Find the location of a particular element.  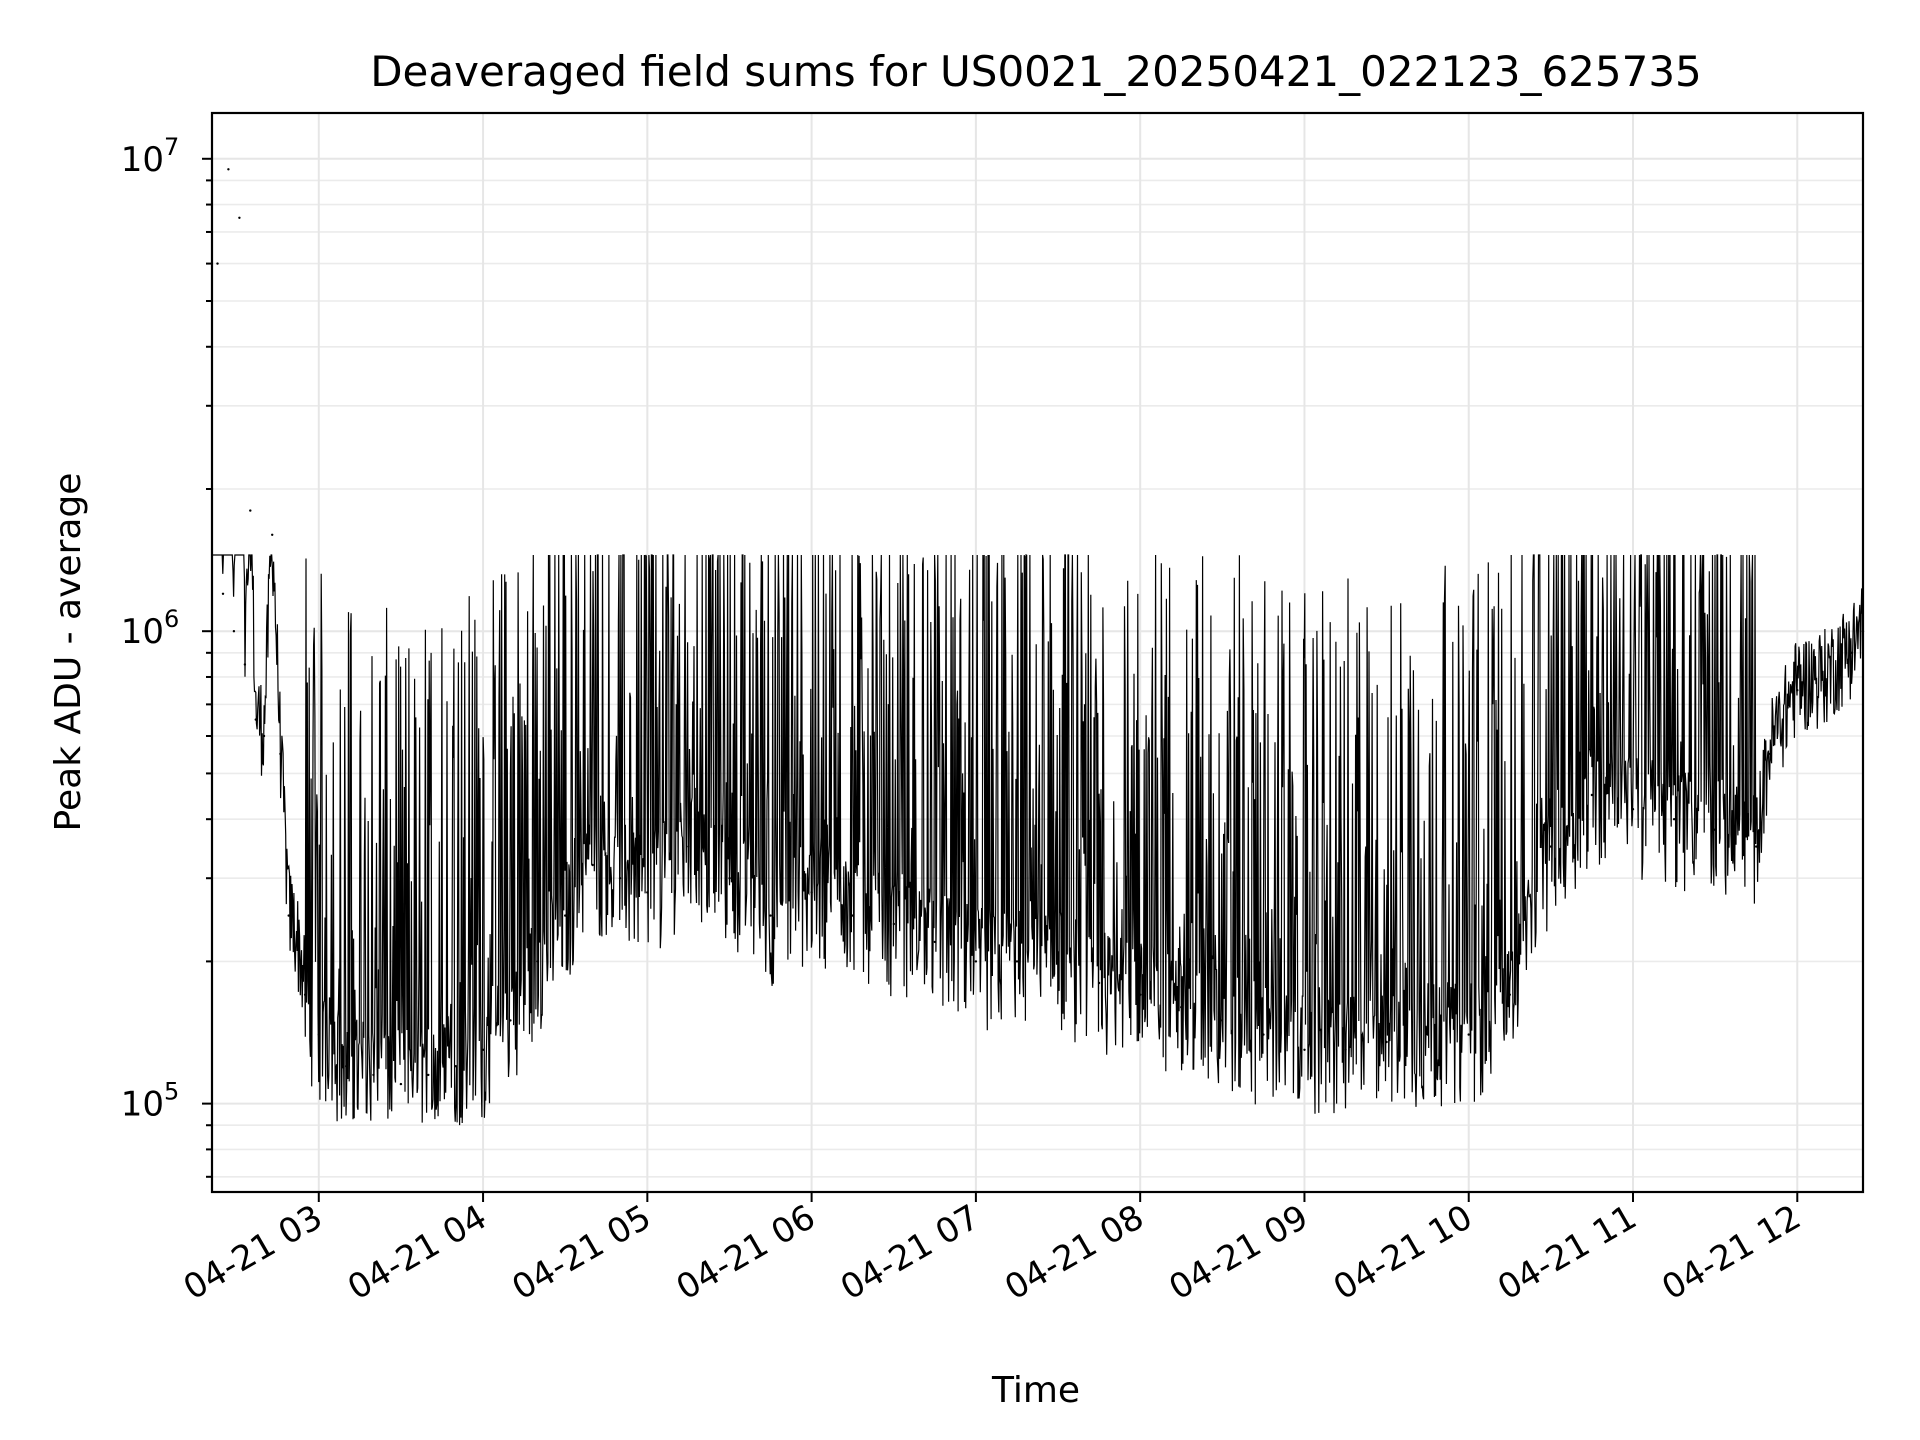

x-axis-label: Time is located at coordinates (1035, 1390).